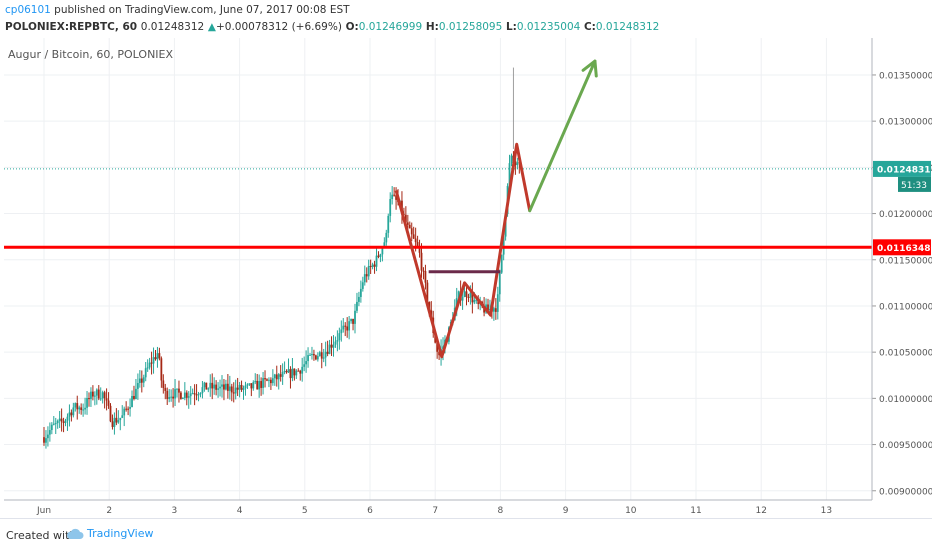 The width and height of the screenshot is (932, 551). I want to click on x-tick-label: 4, so click(240, 511).